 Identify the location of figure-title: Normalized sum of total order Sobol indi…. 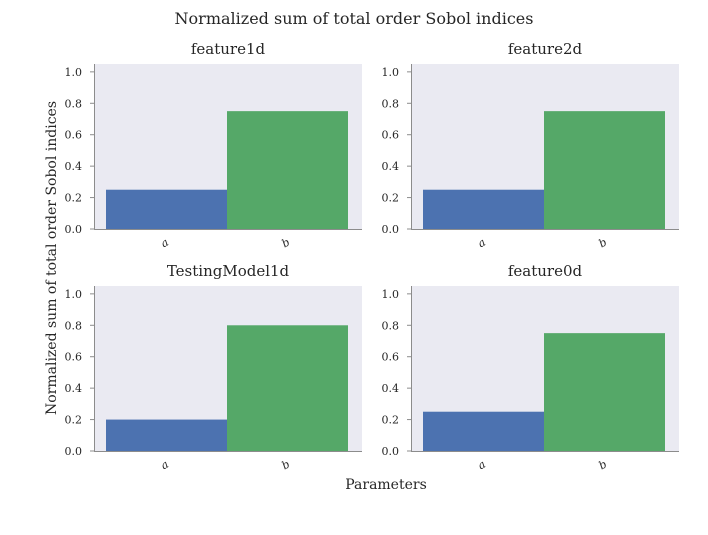
(354, 18).